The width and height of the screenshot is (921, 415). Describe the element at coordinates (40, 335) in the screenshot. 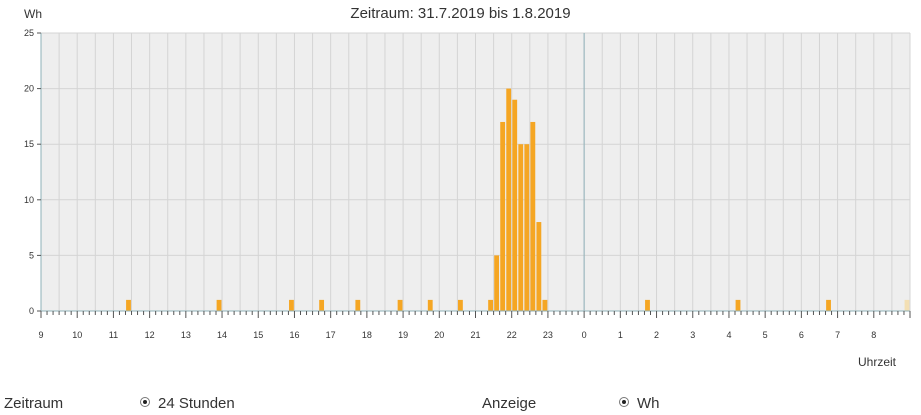

I see `x-tick-label: 9` at that location.